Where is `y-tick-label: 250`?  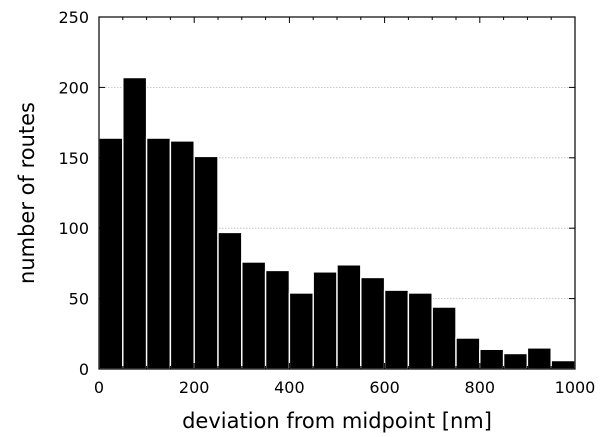 y-tick-label: 250 is located at coordinates (73, 17).